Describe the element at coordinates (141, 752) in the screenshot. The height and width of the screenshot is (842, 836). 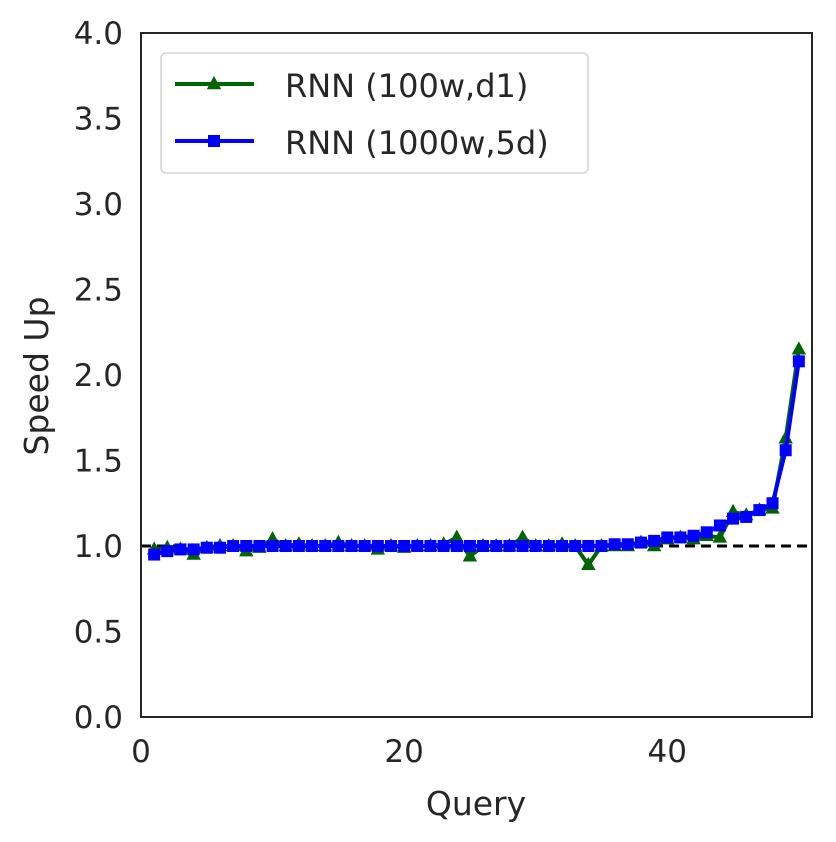
I see `x-tick-label: 0` at that location.